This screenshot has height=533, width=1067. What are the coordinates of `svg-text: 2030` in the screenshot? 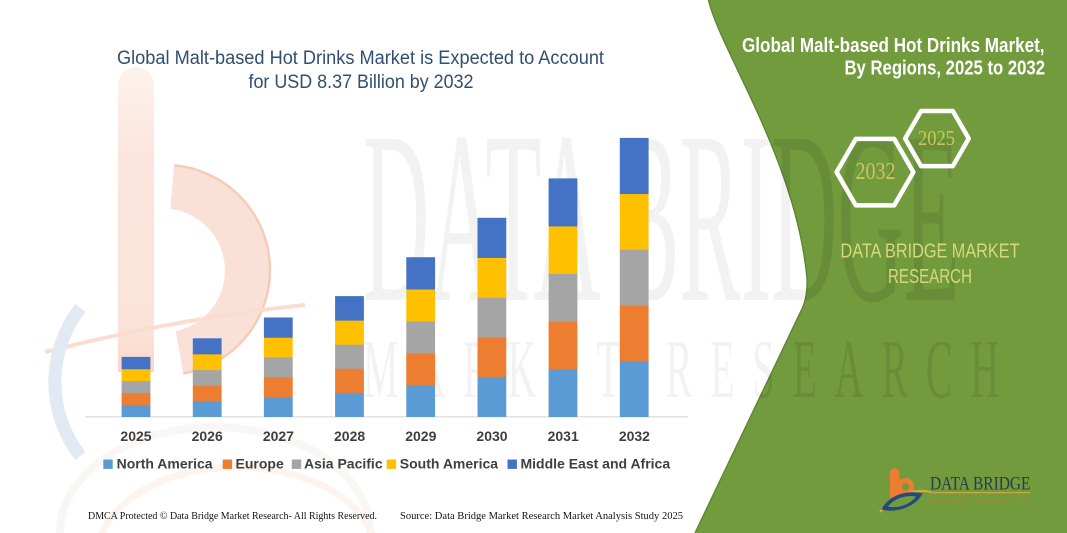 It's located at (491, 436).